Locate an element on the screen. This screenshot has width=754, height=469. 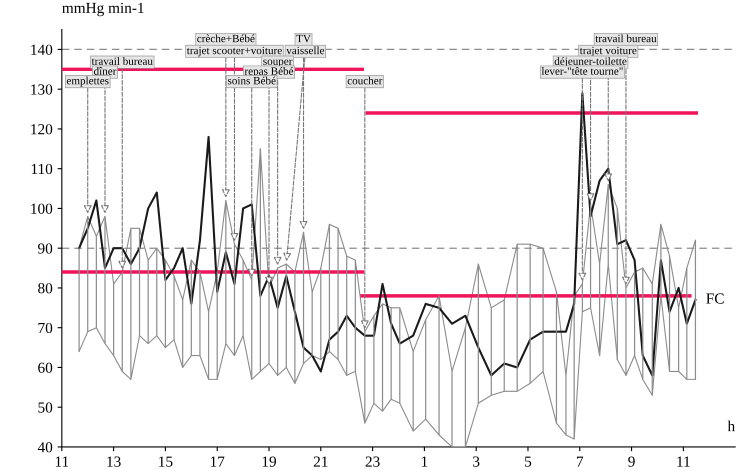
annotation: lever-"tête tourne" is located at coordinates (582, 71).